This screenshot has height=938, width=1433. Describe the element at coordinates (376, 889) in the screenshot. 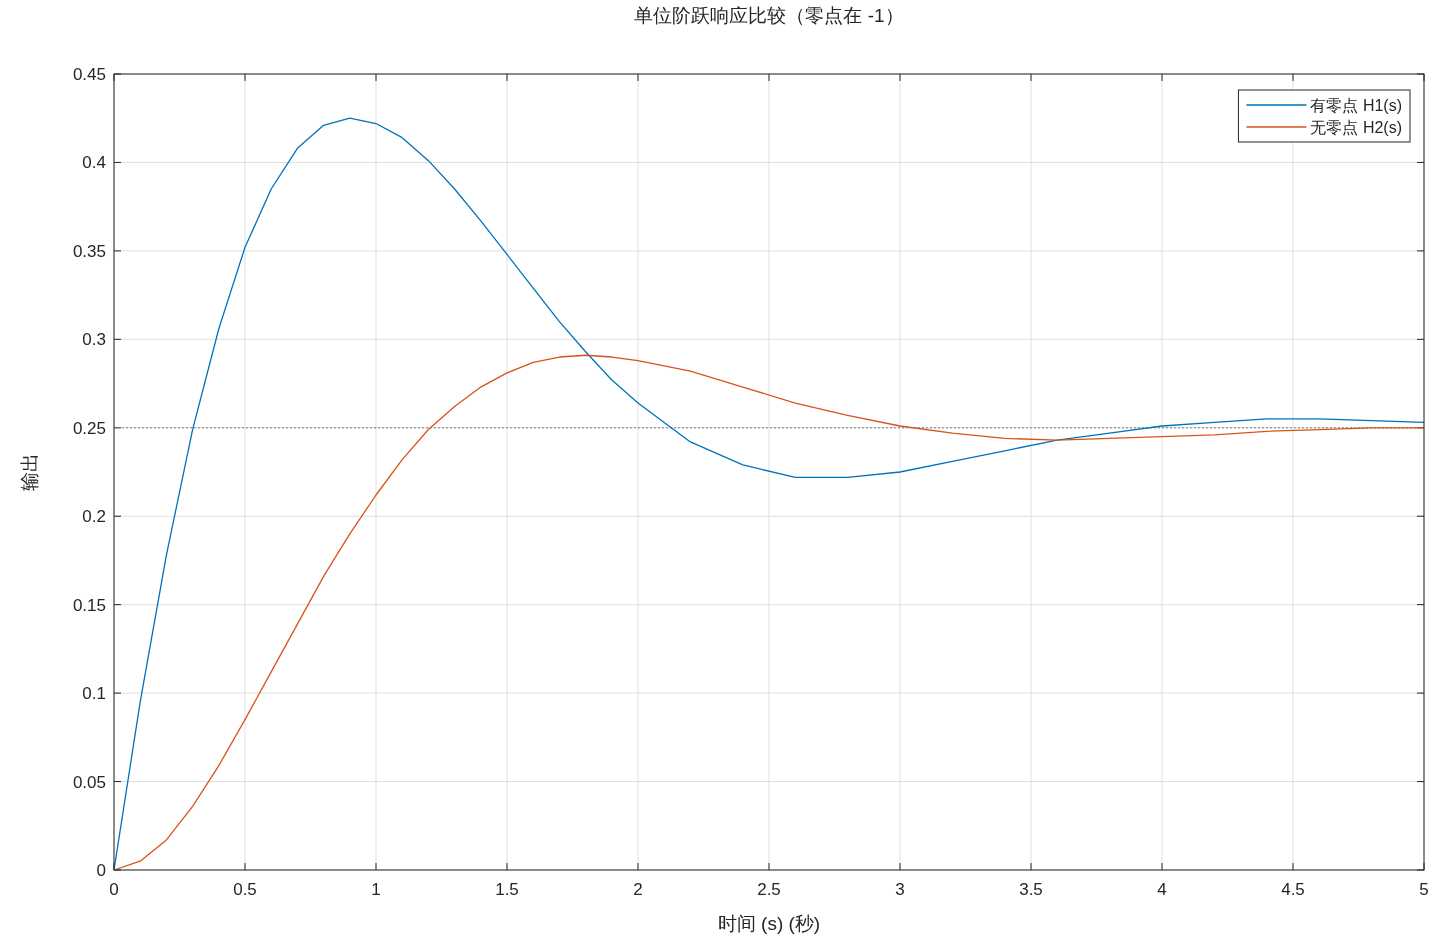

I see `x-tick-label: 1` at that location.